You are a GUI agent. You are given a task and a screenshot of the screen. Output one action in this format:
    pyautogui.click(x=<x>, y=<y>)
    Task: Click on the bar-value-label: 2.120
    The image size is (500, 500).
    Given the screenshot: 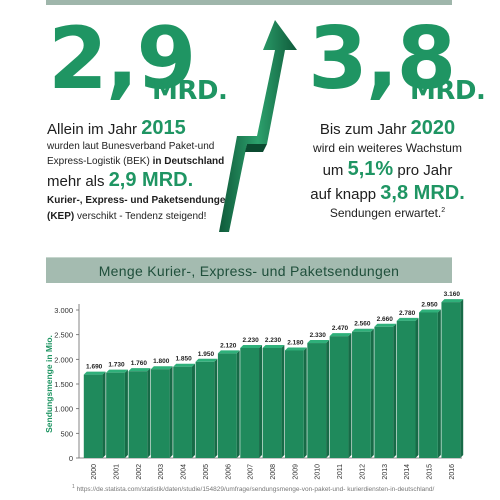 What is the action you would take?
    pyautogui.click(x=228, y=345)
    